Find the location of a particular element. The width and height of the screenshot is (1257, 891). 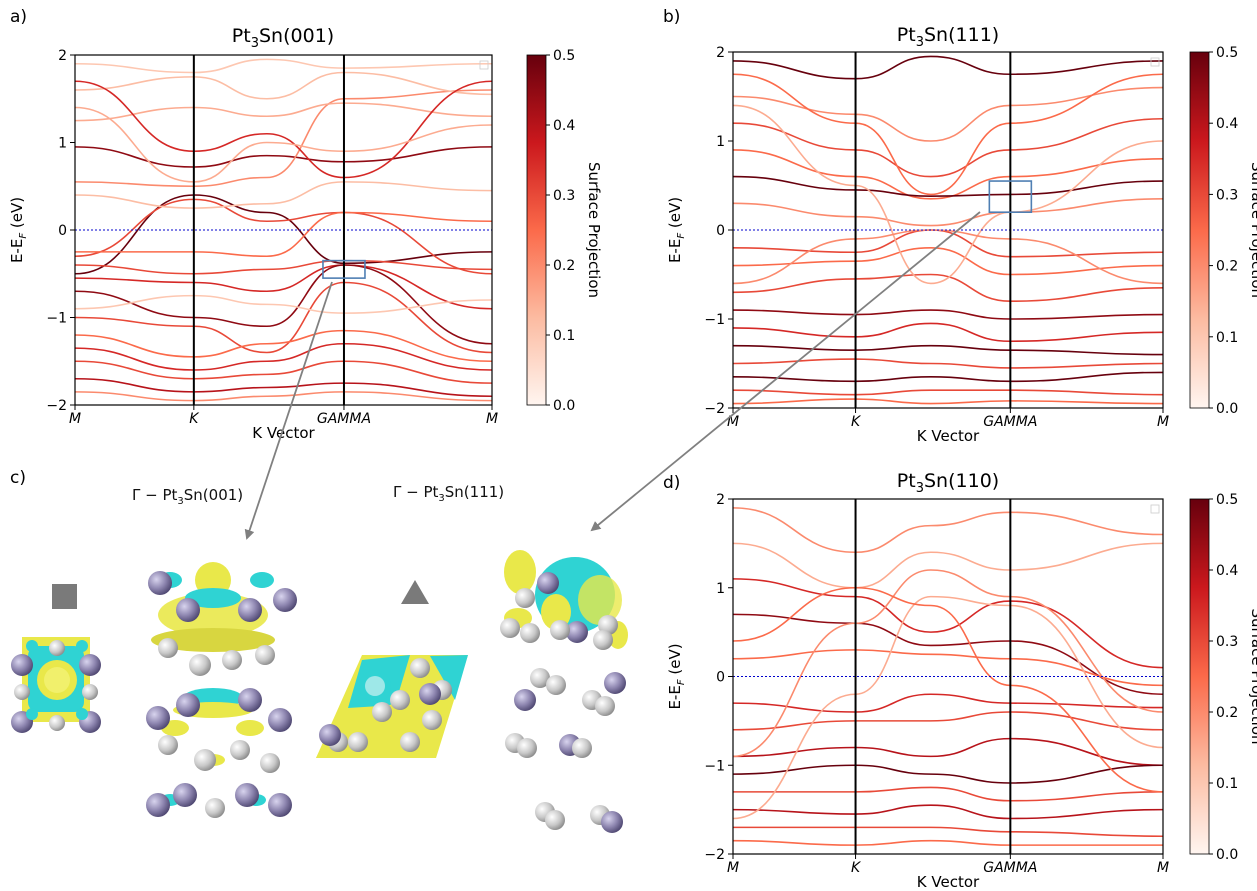

chart-title: Pt3Sn(001) is located at coordinates (283, 38).